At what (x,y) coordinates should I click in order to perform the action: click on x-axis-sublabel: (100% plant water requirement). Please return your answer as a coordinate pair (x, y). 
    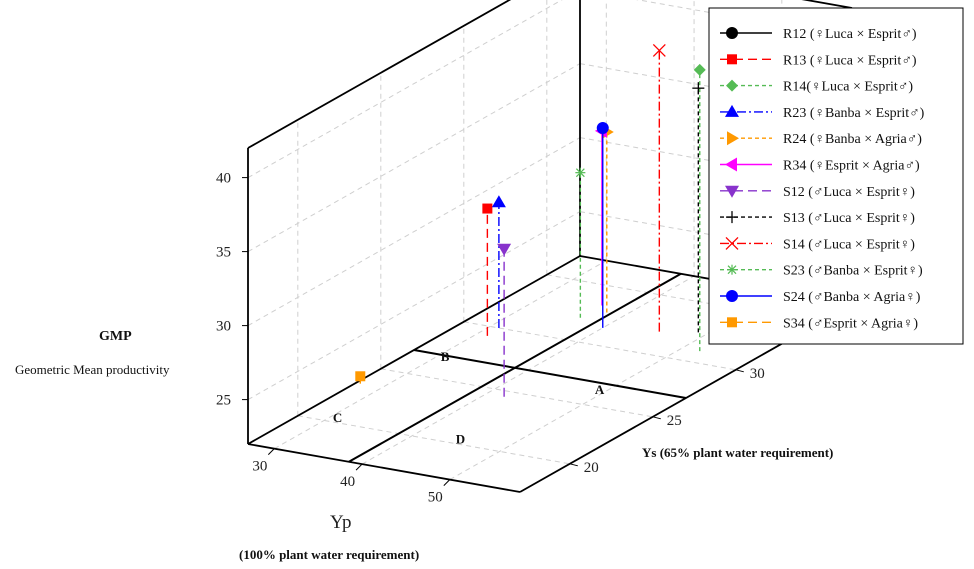
    Looking at the image, I should click on (329, 554).